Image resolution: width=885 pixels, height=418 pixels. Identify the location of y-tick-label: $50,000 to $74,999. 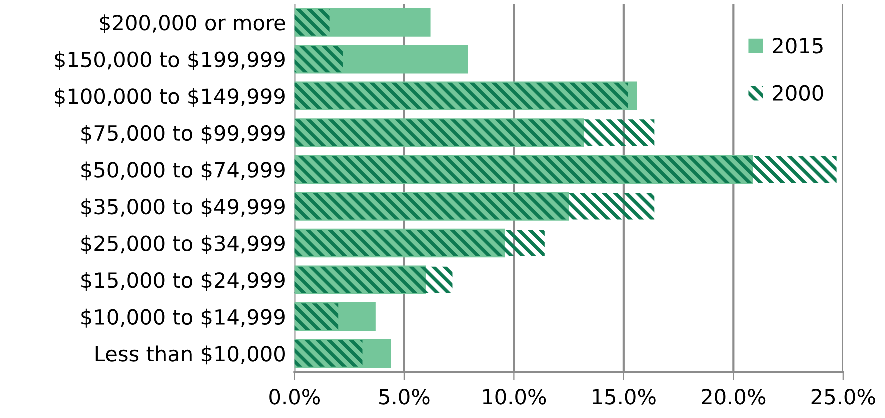
(183, 171).